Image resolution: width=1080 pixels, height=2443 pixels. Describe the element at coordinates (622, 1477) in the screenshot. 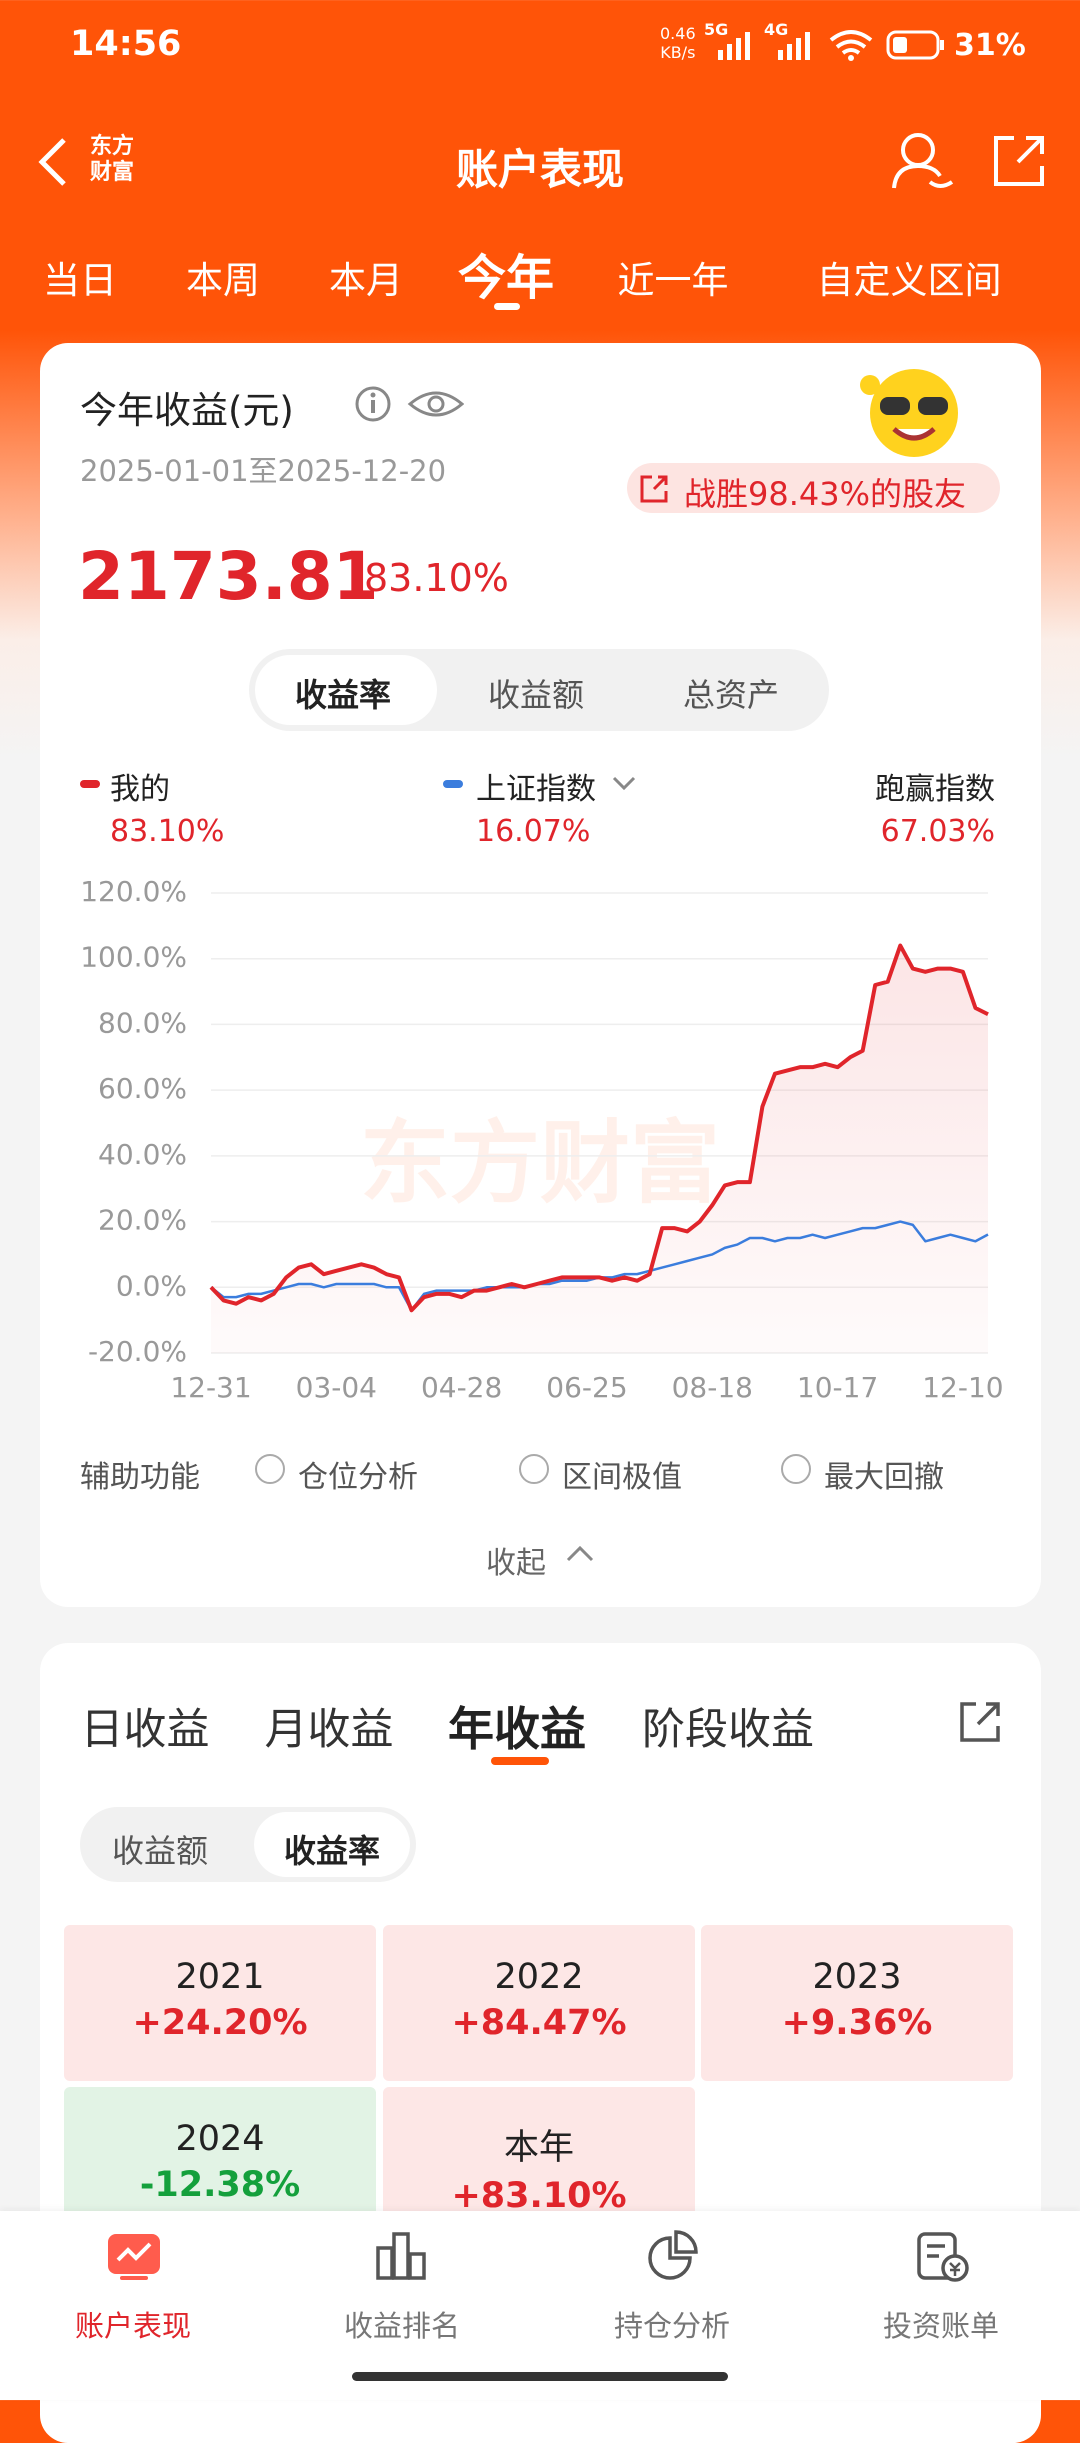

I see `aux-option: 区间极值` at that location.